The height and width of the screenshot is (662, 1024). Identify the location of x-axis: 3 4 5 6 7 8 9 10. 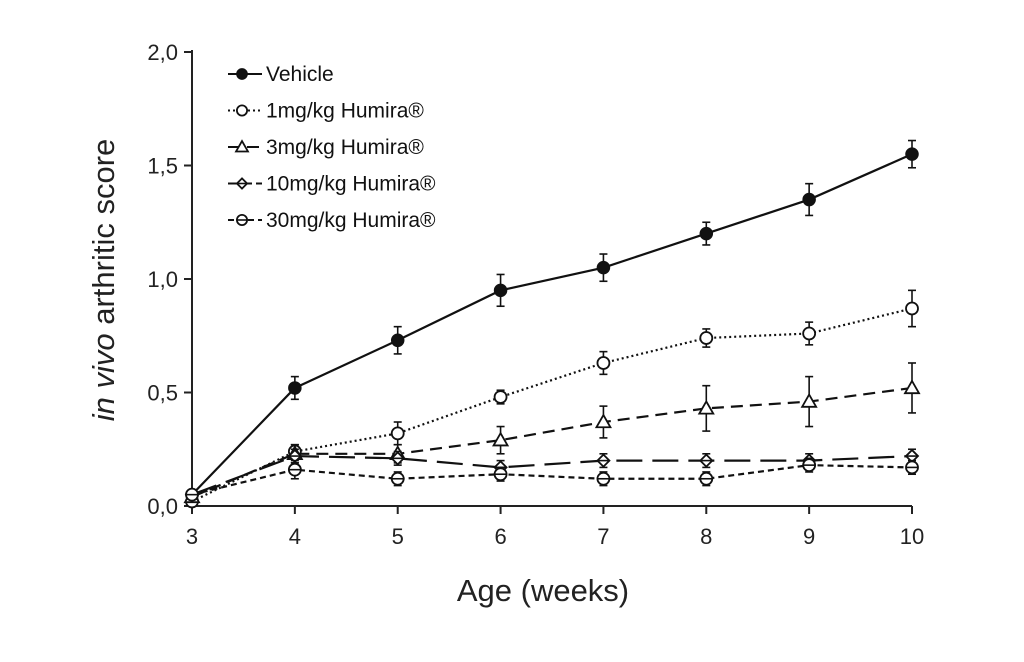
(555, 527).